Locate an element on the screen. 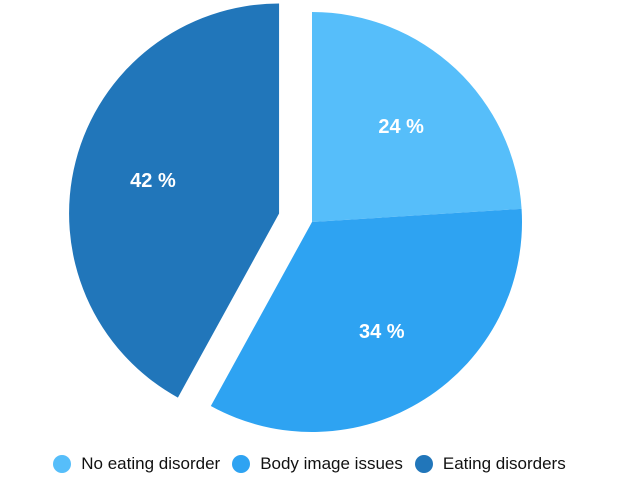  legend-label-body-image-issues: Body image issues is located at coordinates (331, 463).